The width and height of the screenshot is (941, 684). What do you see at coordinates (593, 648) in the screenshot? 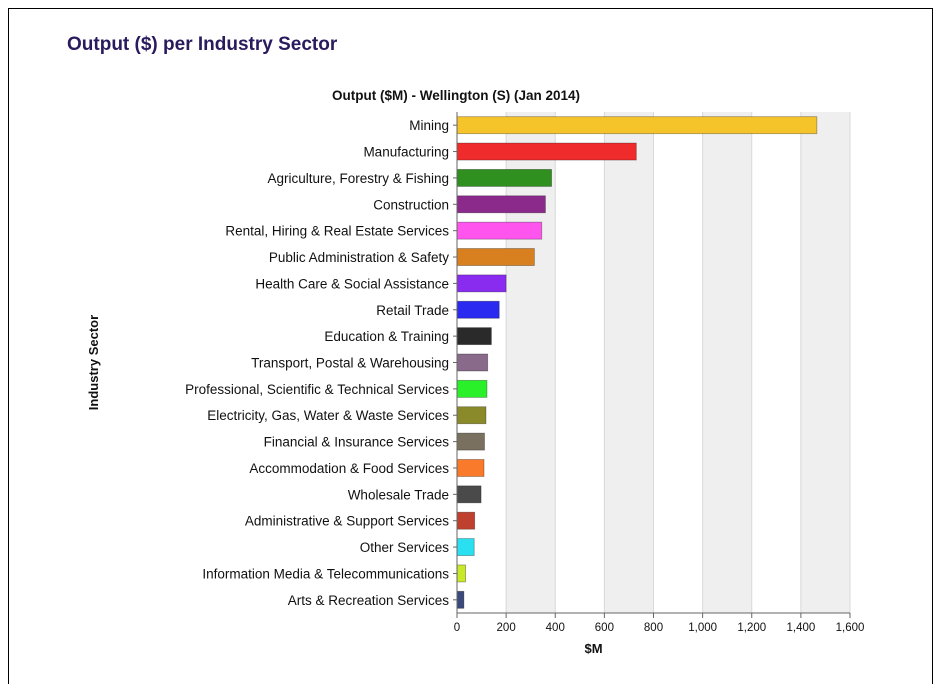
I see `x-axis-title: $M` at bounding box center [593, 648].